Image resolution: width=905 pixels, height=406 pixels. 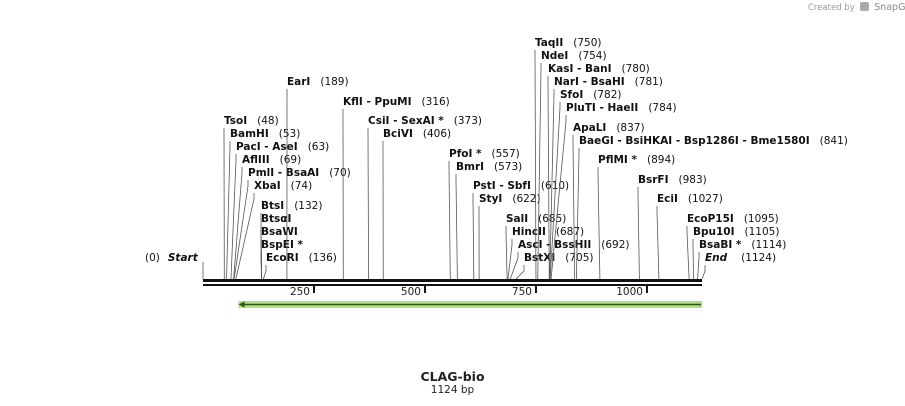 I want to click on enzyme-name: ApaLI, so click(x=589, y=128).